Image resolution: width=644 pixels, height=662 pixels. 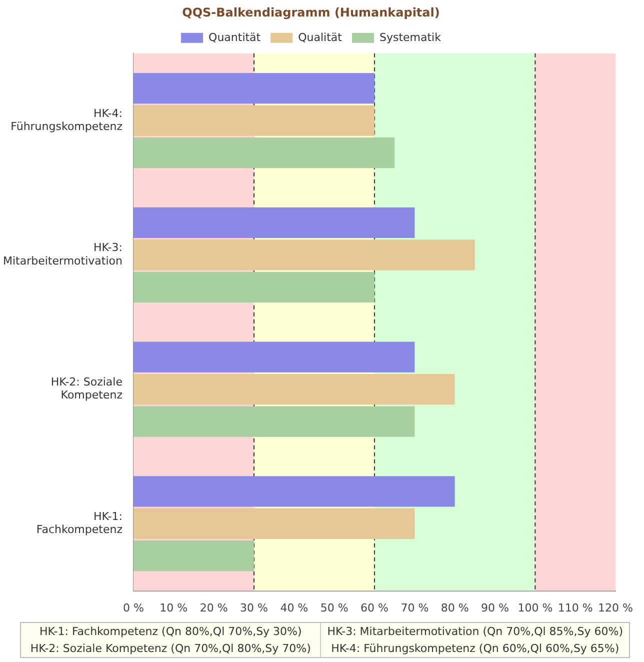 What do you see at coordinates (311, 12) in the screenshot?
I see `chart-title: QQS-Balkendiagramm (Humankapital)` at bounding box center [311, 12].